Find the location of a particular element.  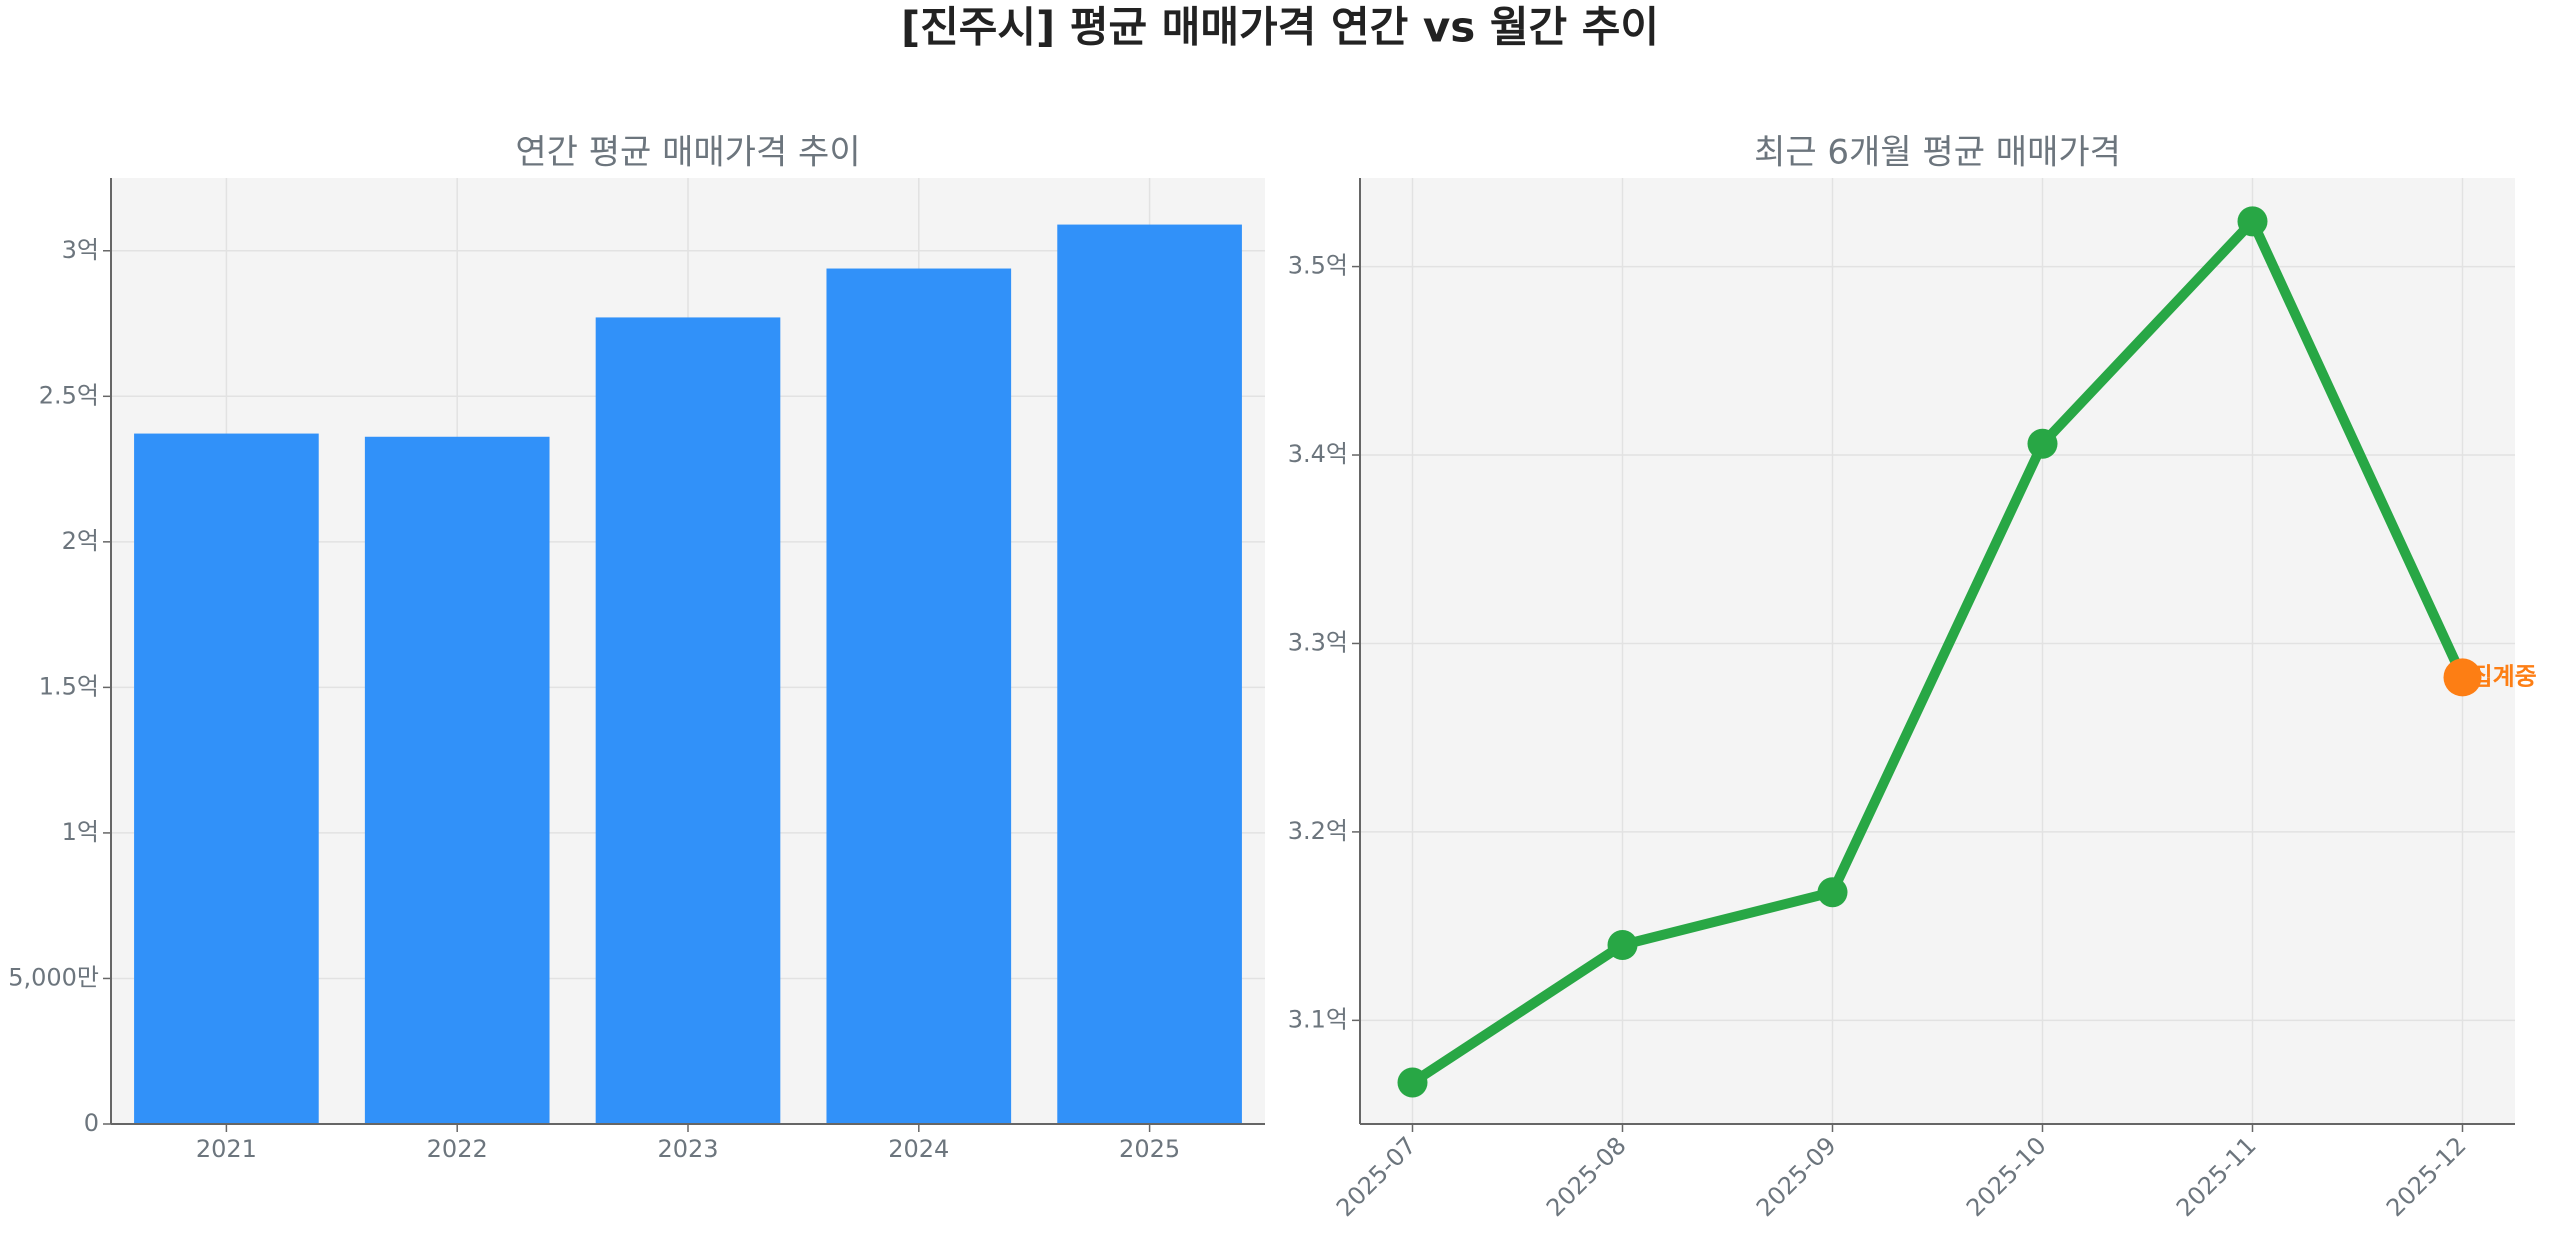

y-tick-label: 3.2억 is located at coordinates (1318, 831).